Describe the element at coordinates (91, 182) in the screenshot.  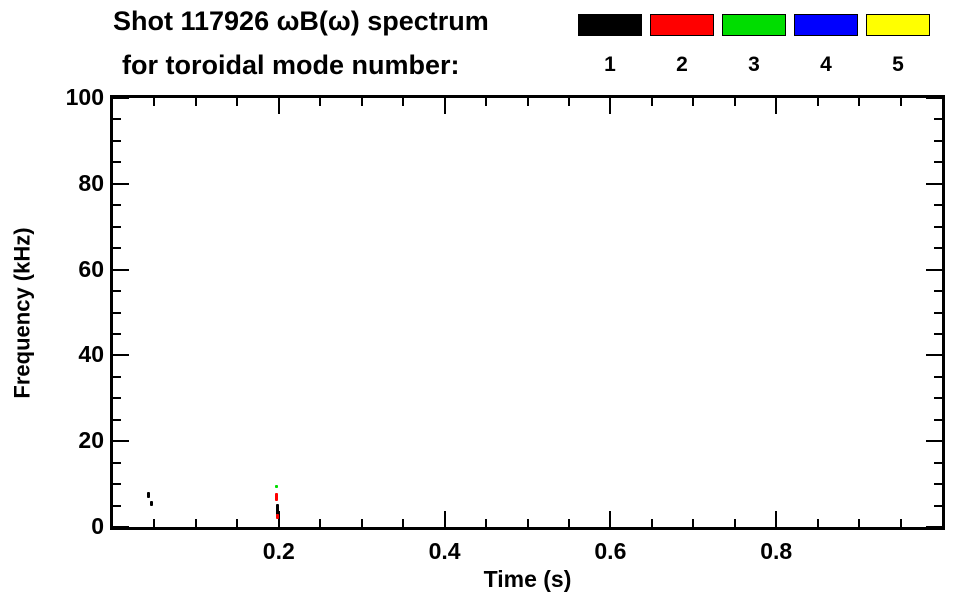
I see `y-tick-label: 80` at that location.